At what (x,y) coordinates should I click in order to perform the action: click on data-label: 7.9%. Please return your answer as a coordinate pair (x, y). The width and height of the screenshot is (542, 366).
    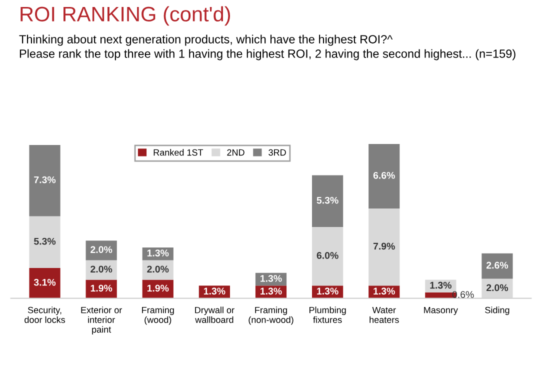
    Looking at the image, I should click on (384, 246).